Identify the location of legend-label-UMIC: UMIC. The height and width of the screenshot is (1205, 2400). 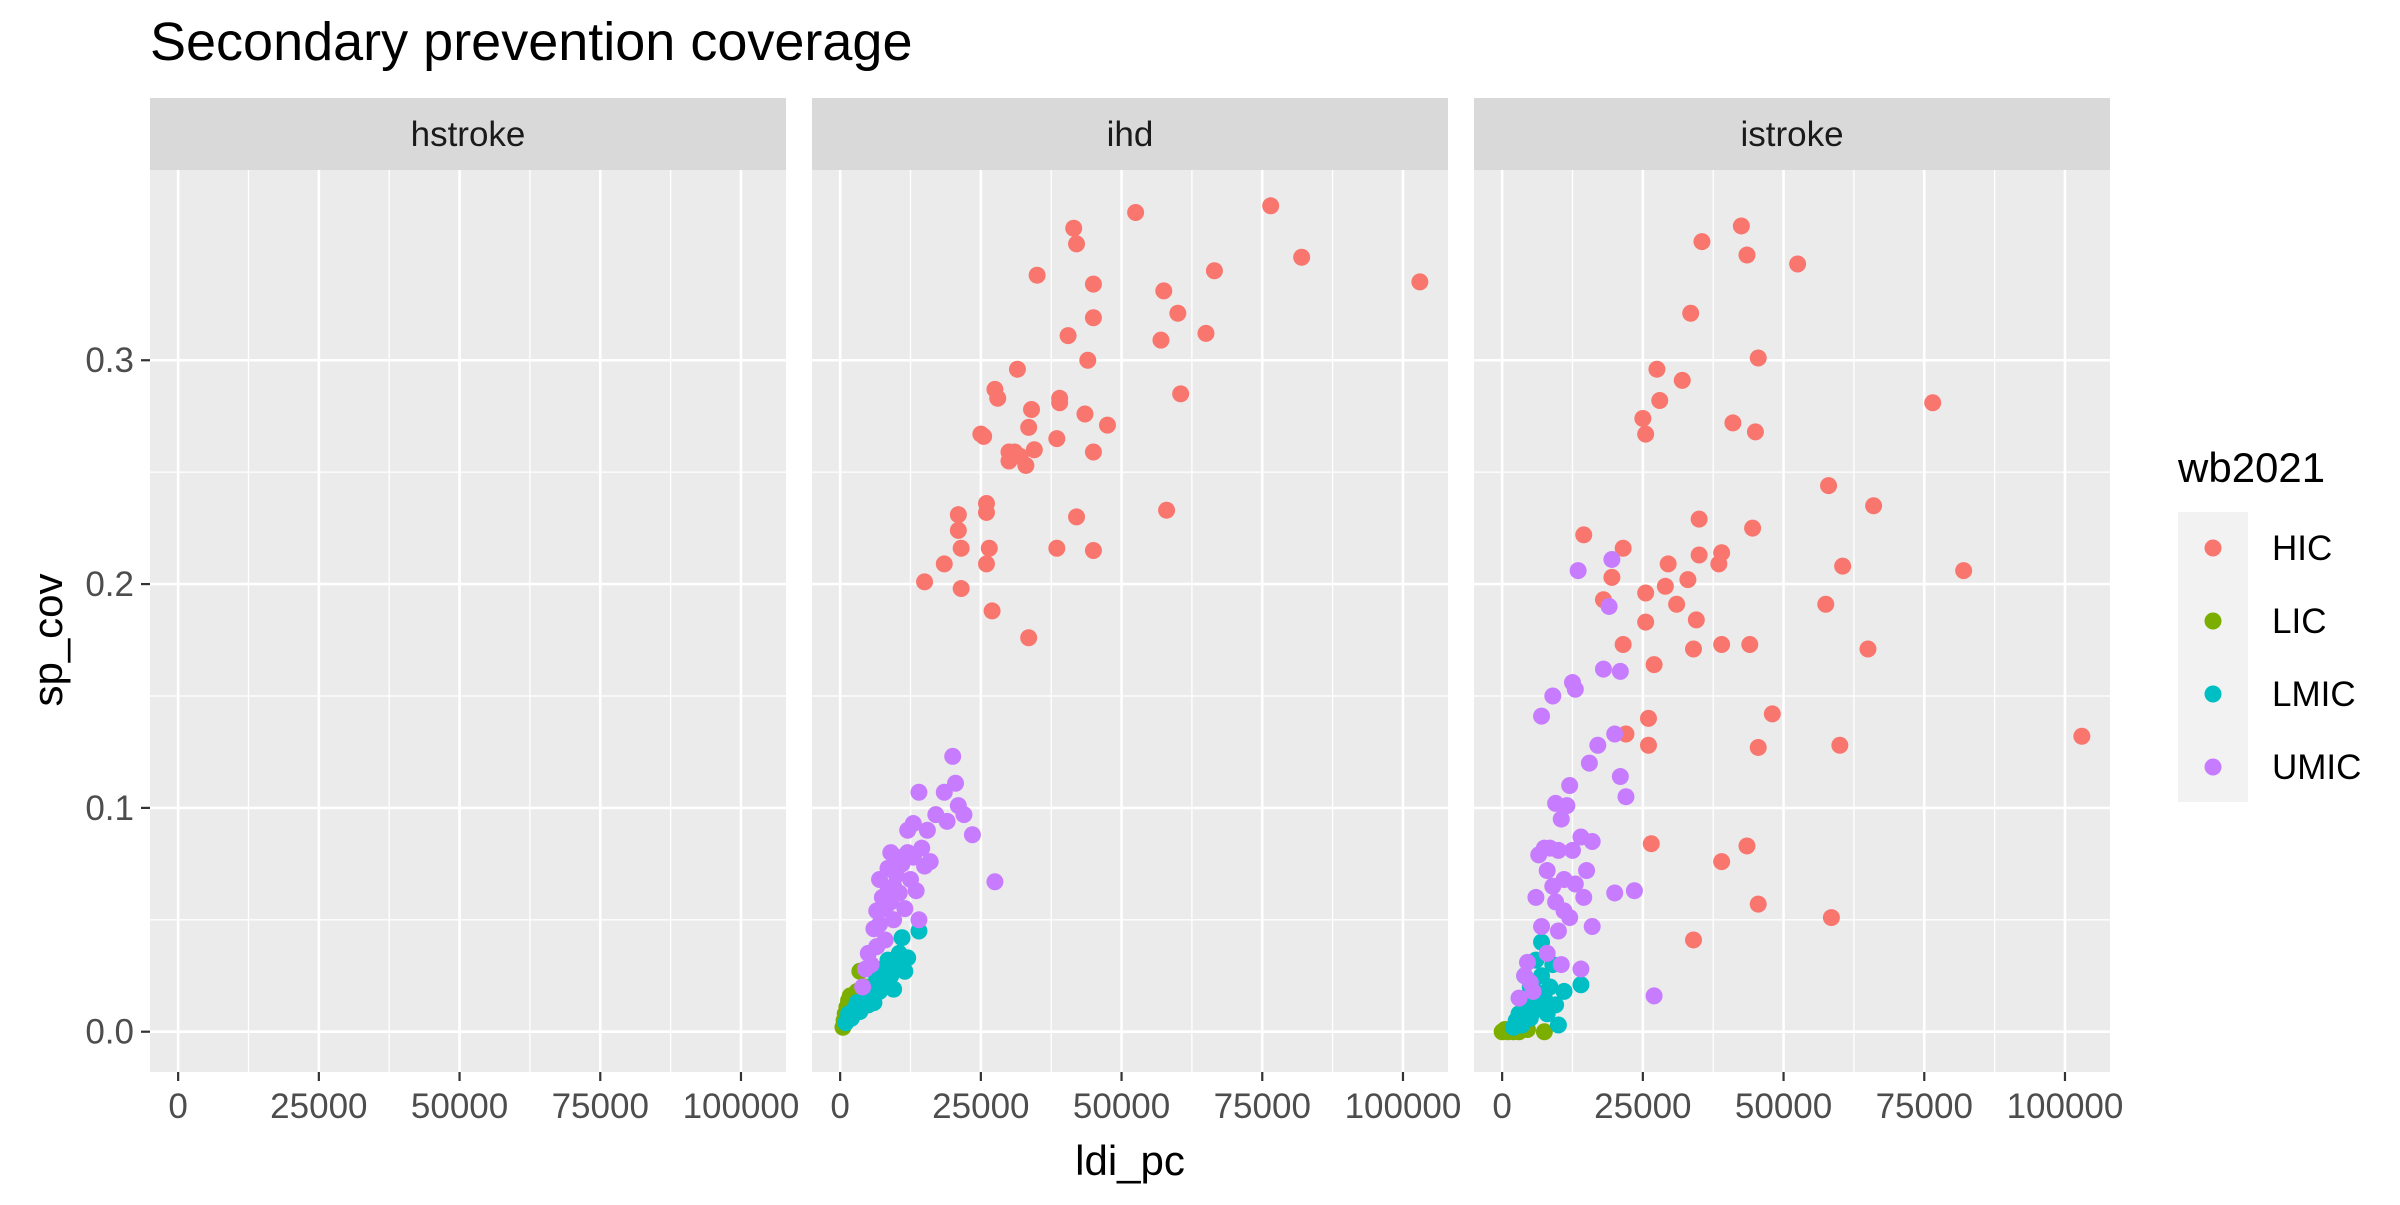
(2316, 767).